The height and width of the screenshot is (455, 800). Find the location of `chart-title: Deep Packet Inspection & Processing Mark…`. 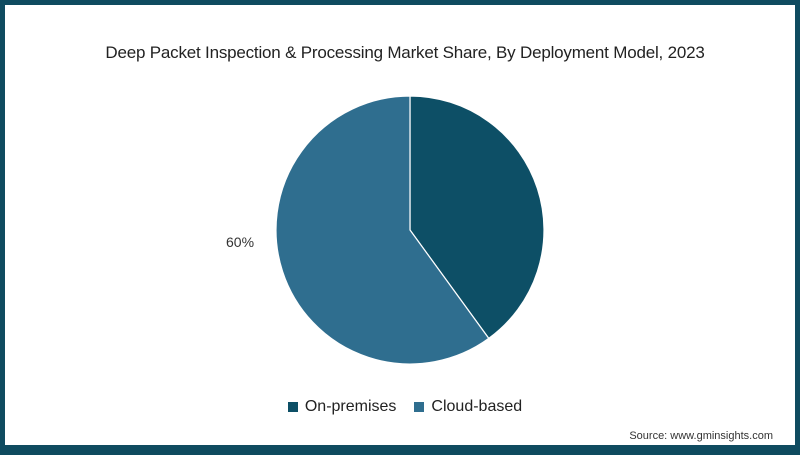

chart-title: Deep Packet Inspection & Processing Mark… is located at coordinates (405, 52).